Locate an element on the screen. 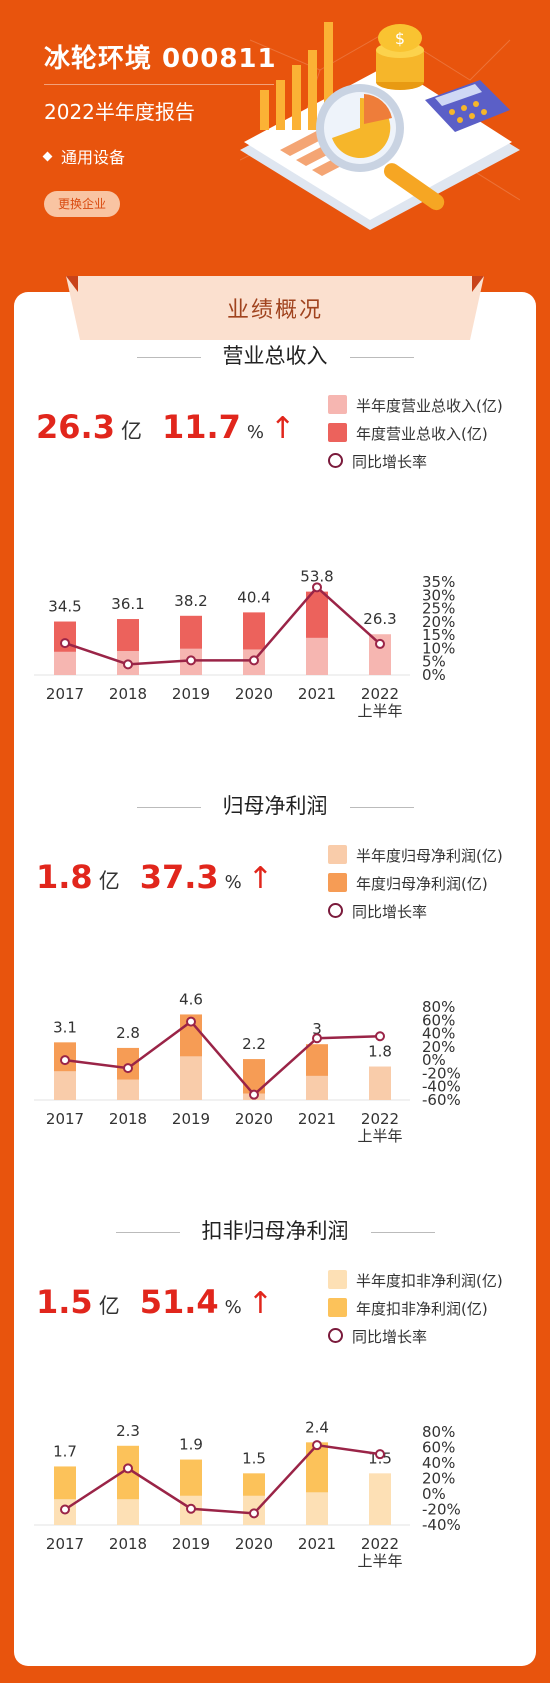 Image resolution: width=550 pixels, height=1683 pixels. legend-item: 半年度归母净利润(亿) is located at coordinates (415, 856).